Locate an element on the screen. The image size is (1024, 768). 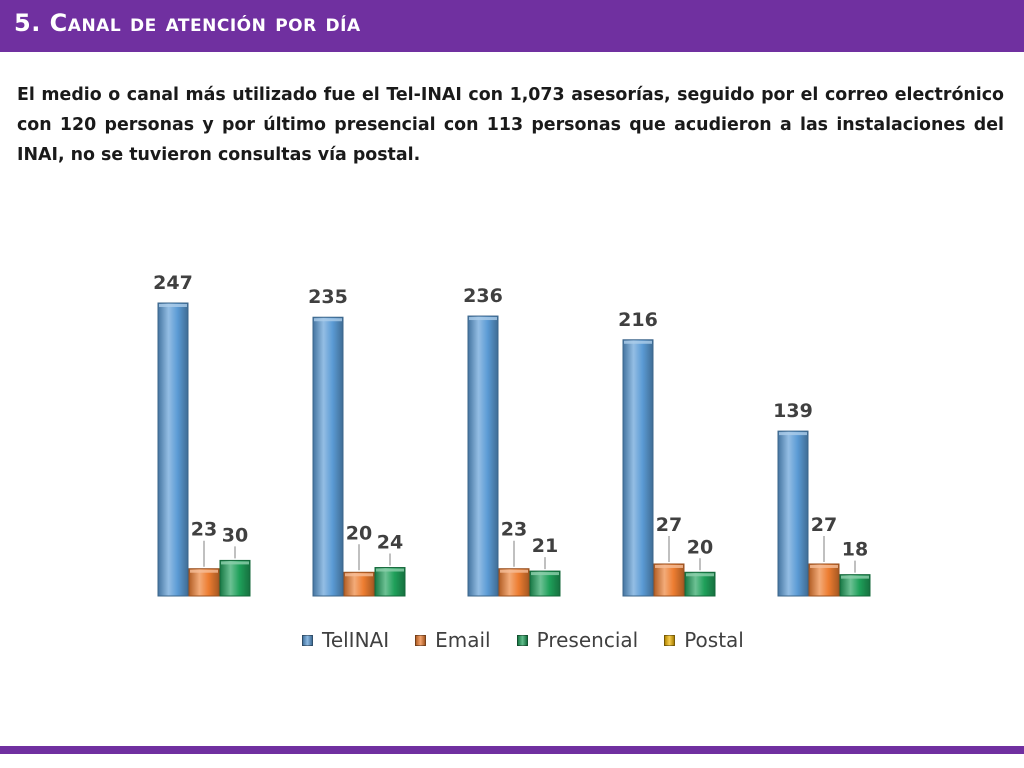
data-label-telinai-3: 236 is located at coordinates (483, 296).